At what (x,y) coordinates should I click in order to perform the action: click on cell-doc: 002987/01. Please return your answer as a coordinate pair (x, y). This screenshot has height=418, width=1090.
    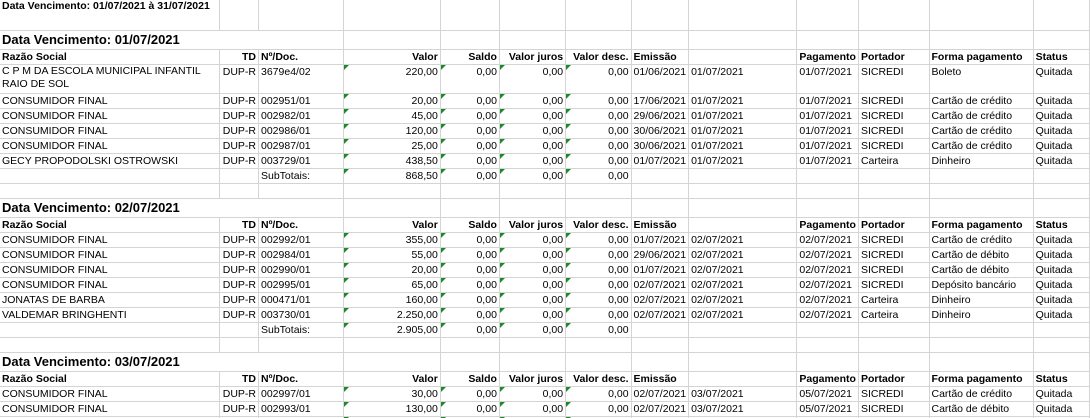
    Looking at the image, I should click on (301, 146).